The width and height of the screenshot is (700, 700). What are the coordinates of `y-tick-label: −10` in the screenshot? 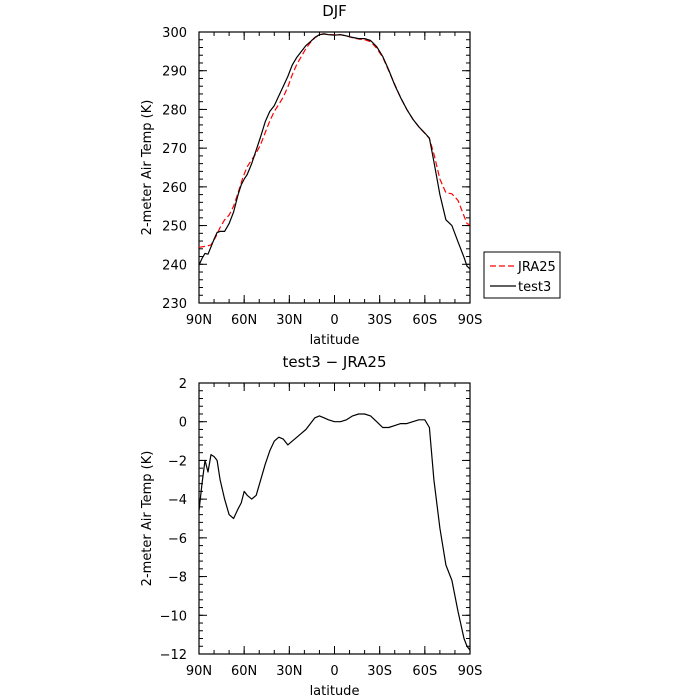 It's located at (173, 616).